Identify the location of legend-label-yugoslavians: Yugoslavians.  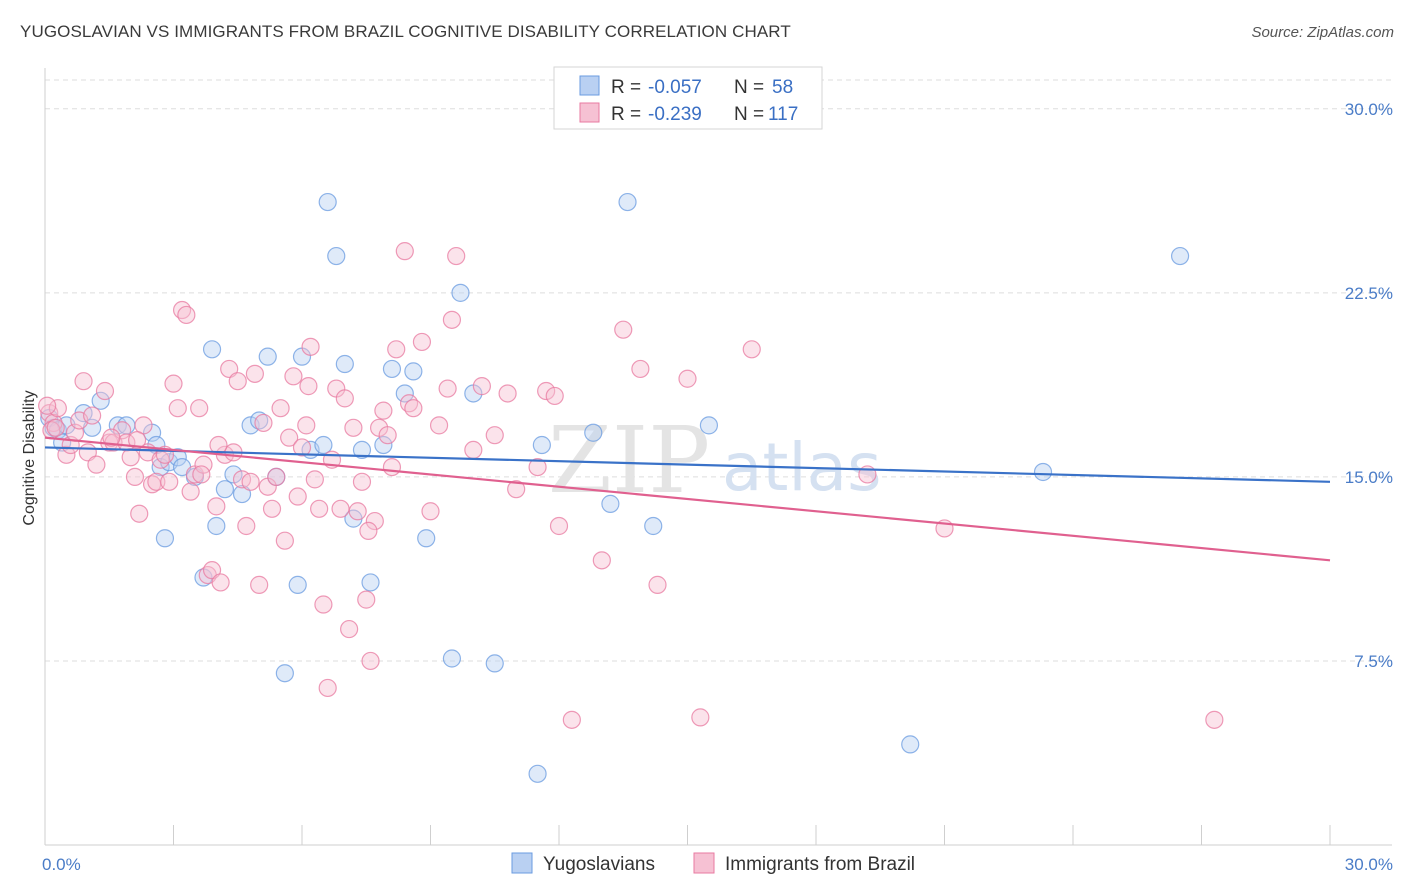
(599, 864).